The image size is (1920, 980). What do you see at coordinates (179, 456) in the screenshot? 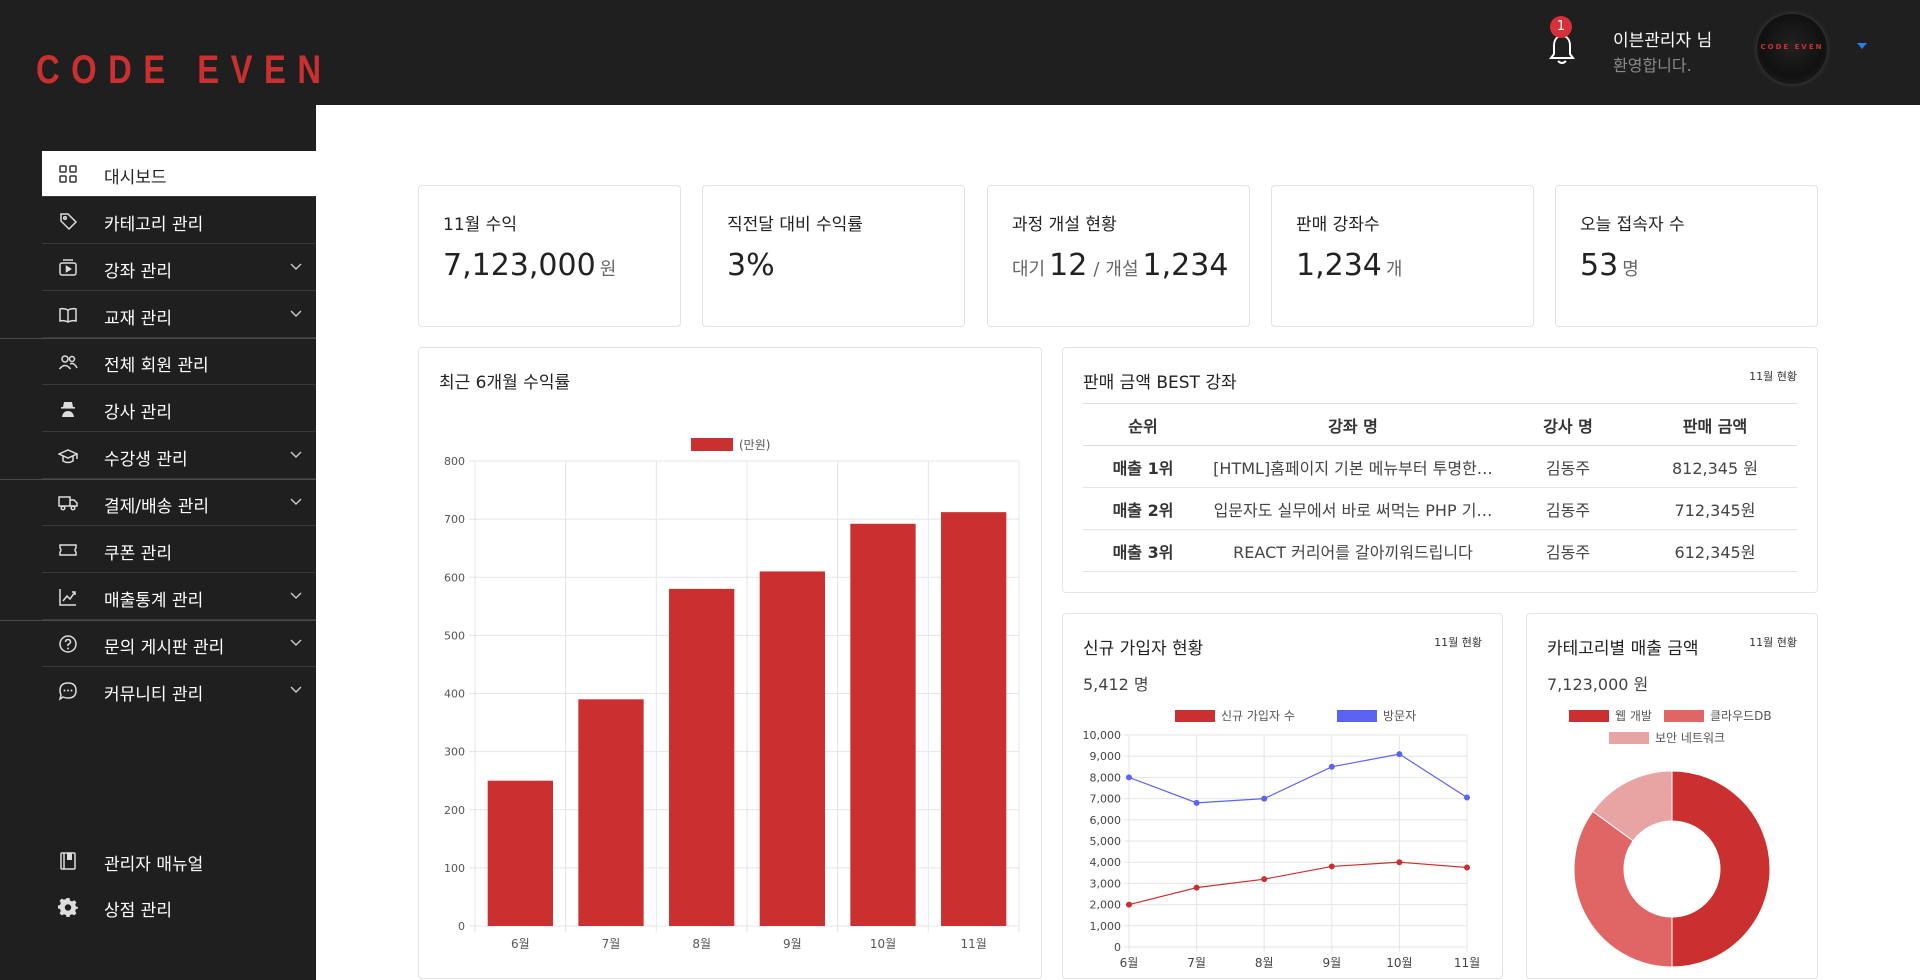
I see `sidebar-item-students: 수강생 관리` at bounding box center [179, 456].